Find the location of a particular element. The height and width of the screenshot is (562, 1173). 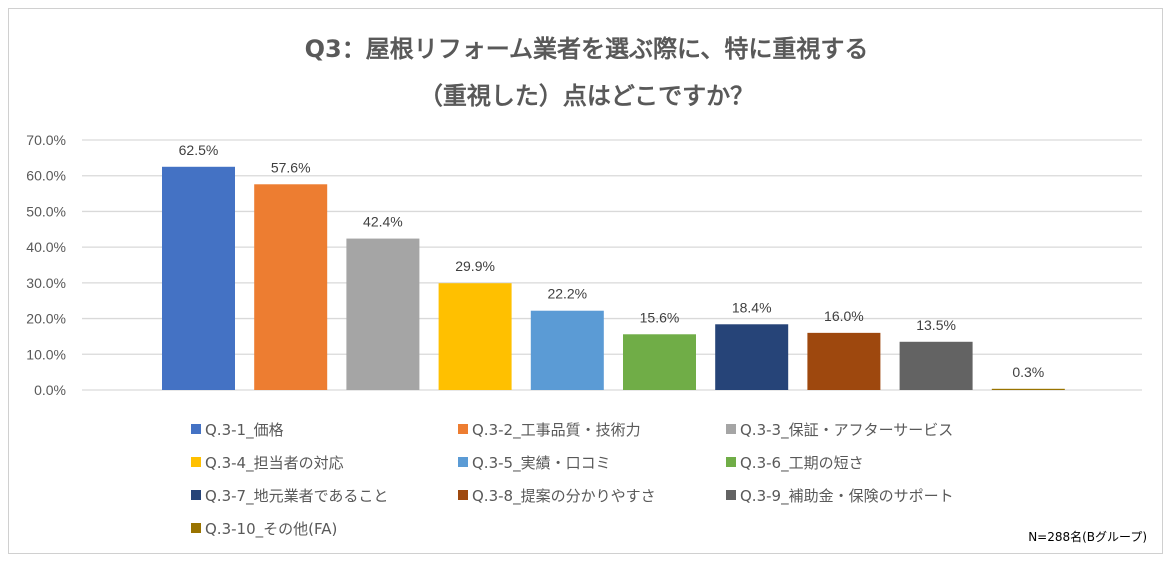

data-label: 15.6% is located at coordinates (660, 317).